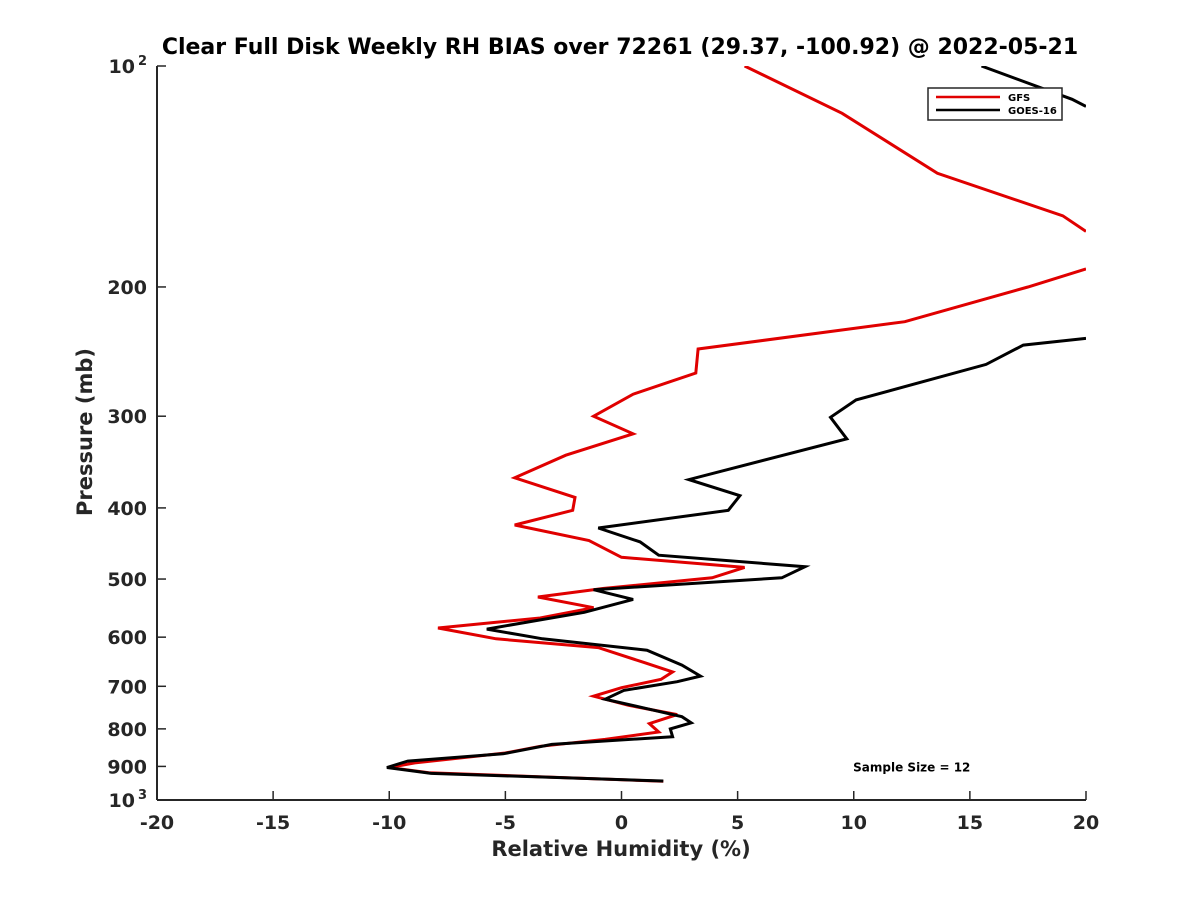 This screenshot has height=904, width=1200. Describe the element at coordinates (142, 61) in the screenshot. I see `y-tick-exponent: 2` at that location.